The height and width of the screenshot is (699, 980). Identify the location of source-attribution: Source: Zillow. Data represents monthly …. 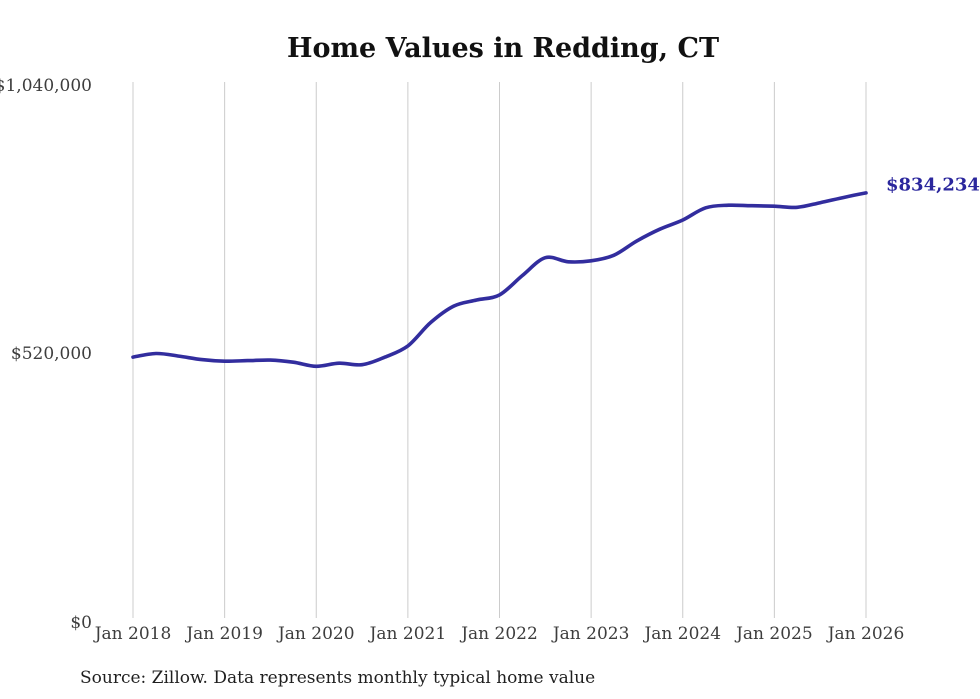
(338, 678).